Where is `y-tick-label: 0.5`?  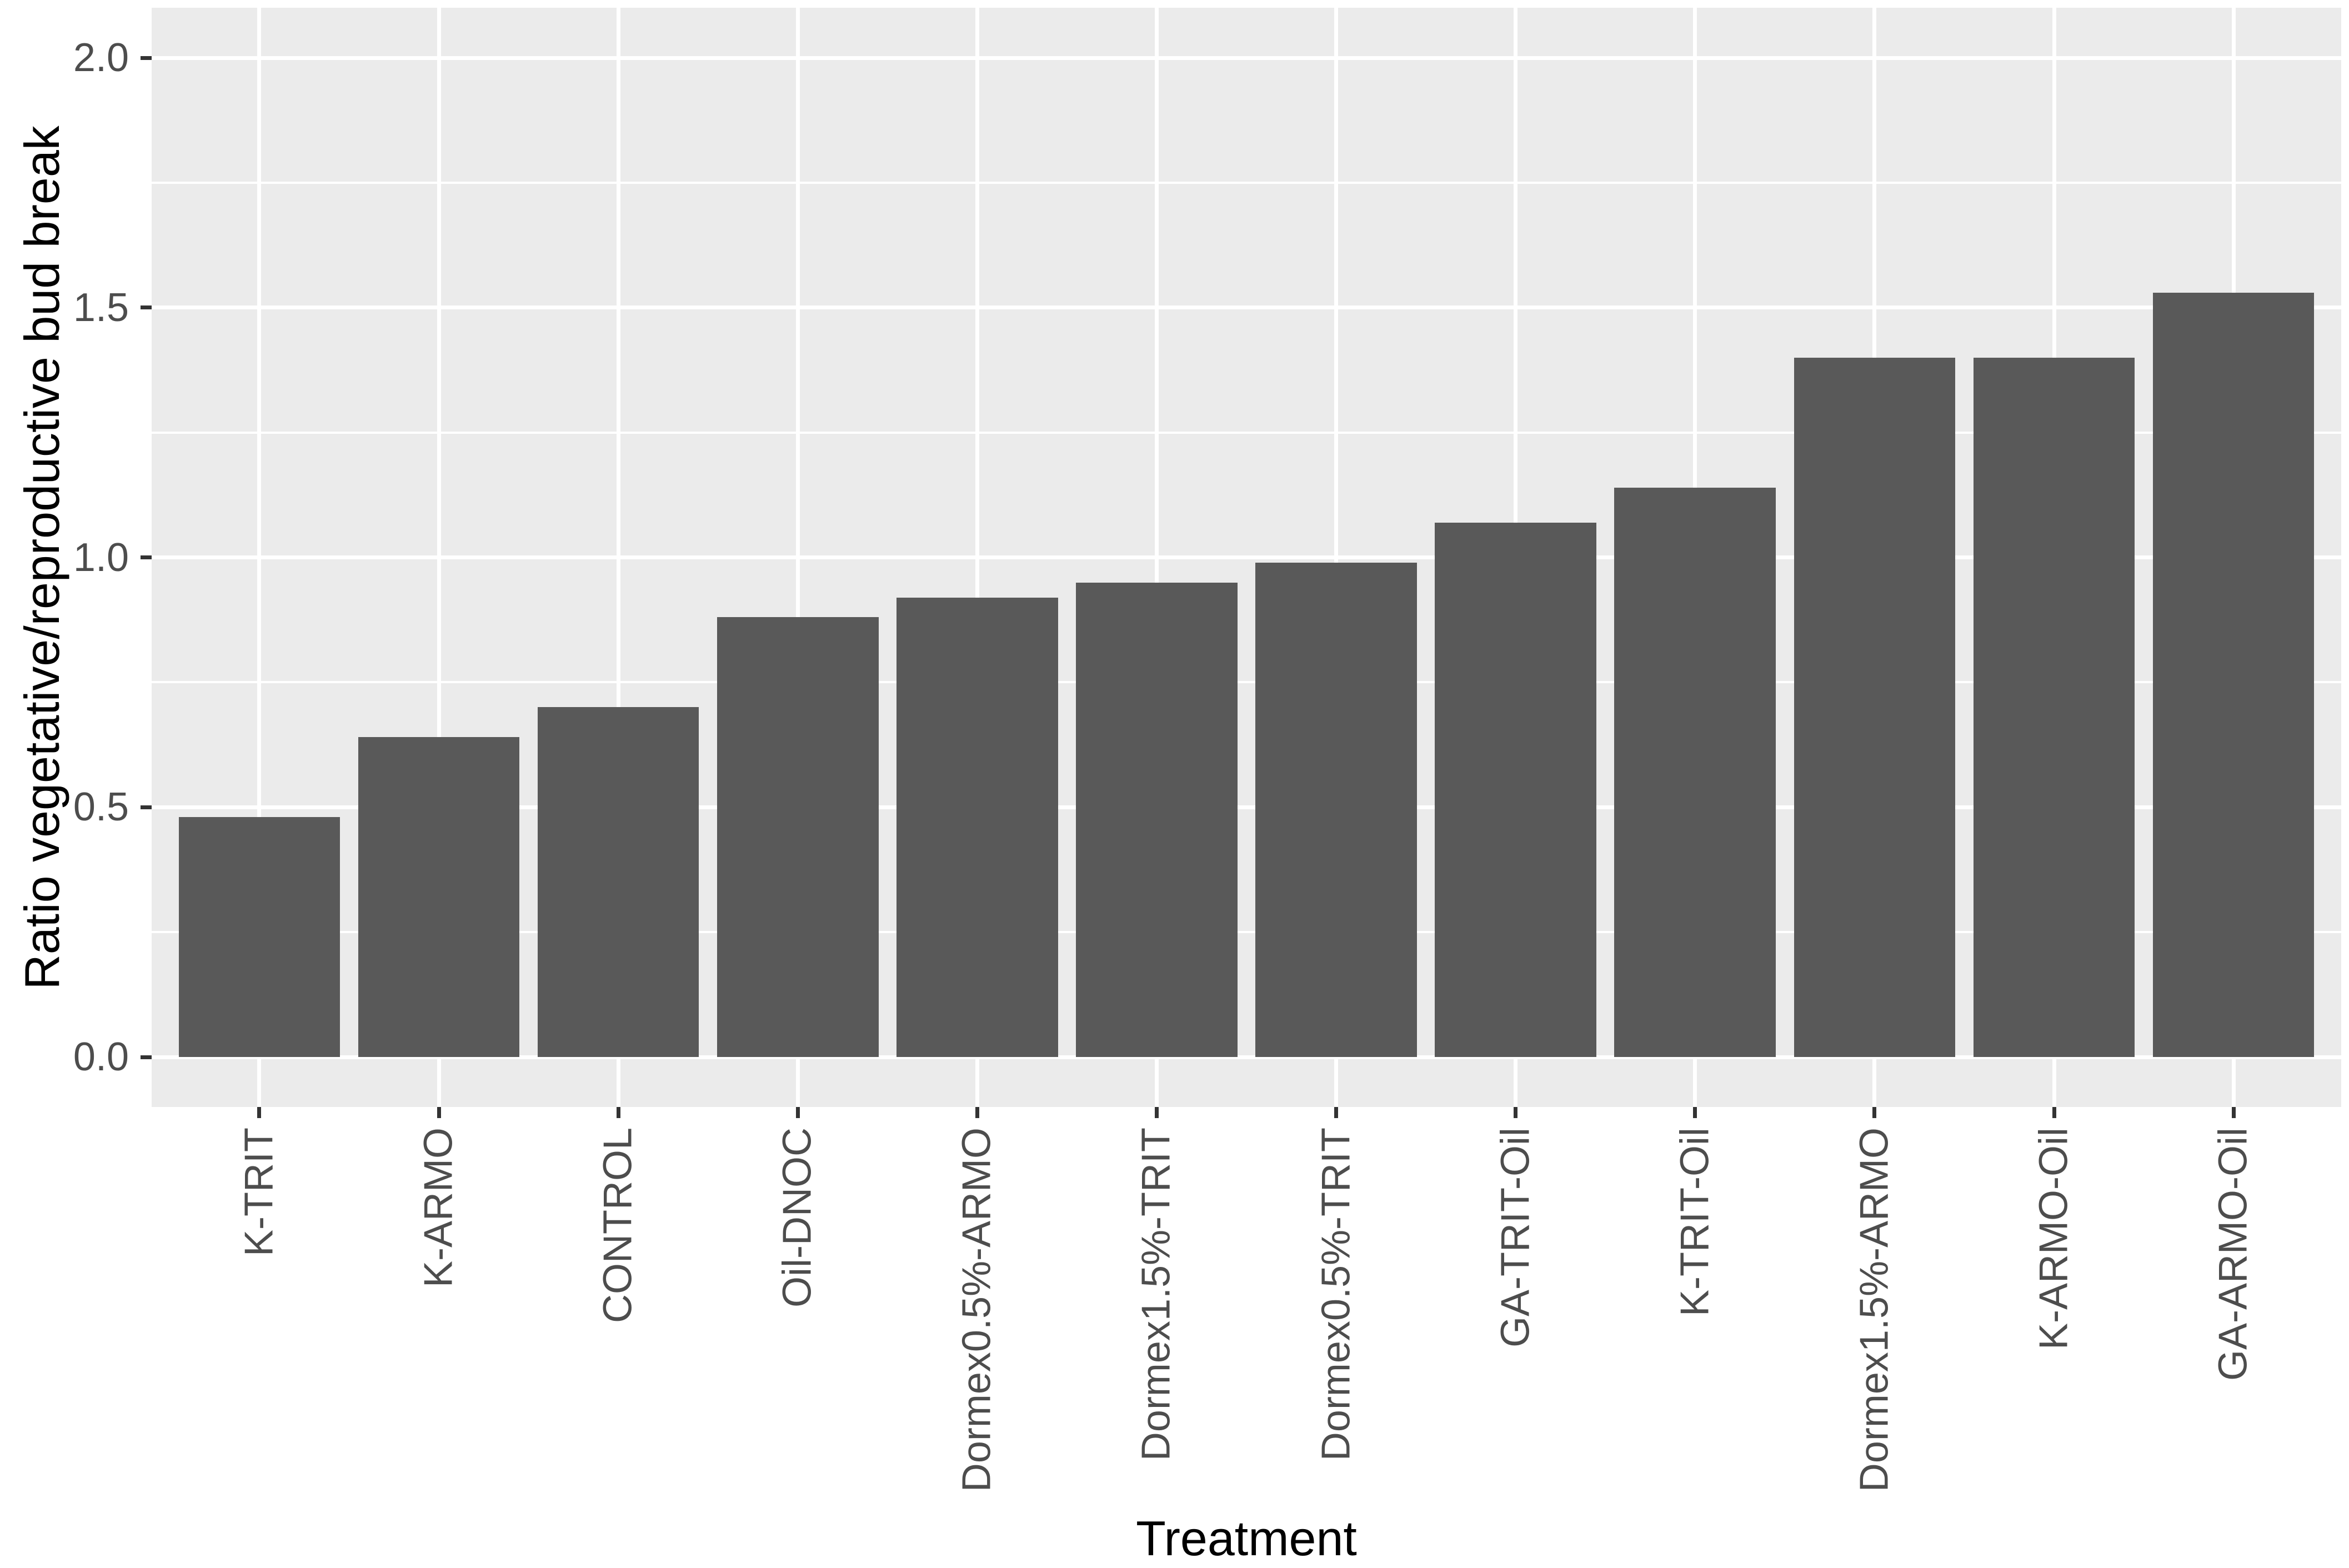
y-tick-label: 0.5 is located at coordinates (101, 807).